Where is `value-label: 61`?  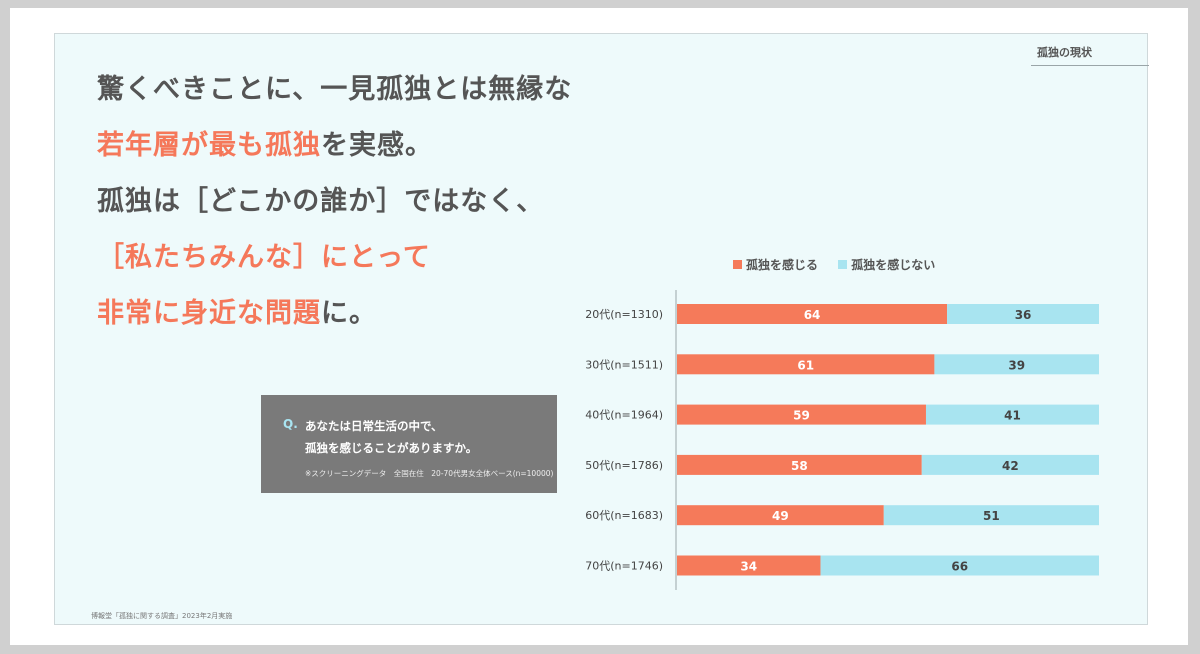 value-label: 61 is located at coordinates (805, 365).